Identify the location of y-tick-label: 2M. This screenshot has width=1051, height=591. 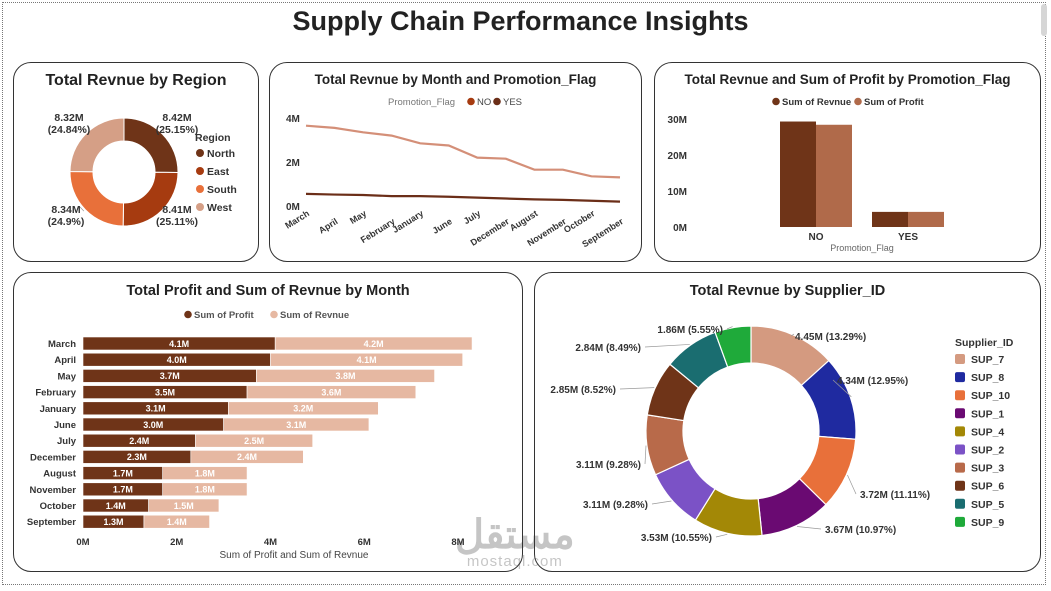
(293, 163).